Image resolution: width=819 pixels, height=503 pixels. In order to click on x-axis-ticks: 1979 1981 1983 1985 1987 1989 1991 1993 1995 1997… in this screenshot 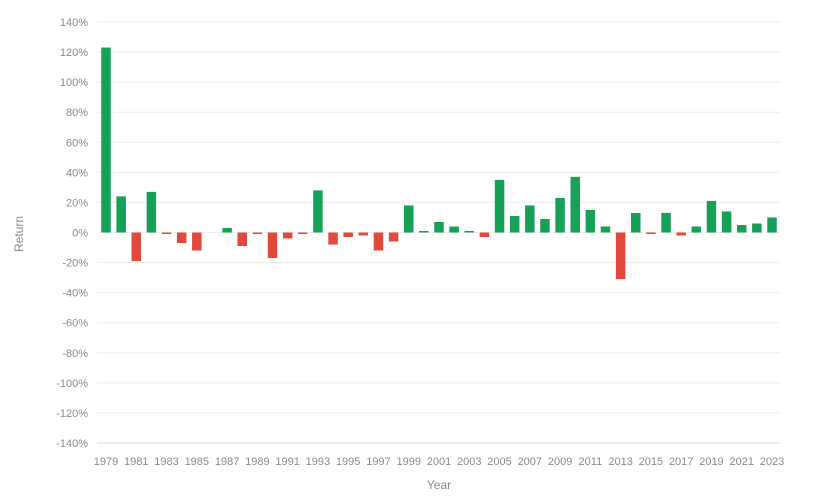, I will do `click(439, 462)`.